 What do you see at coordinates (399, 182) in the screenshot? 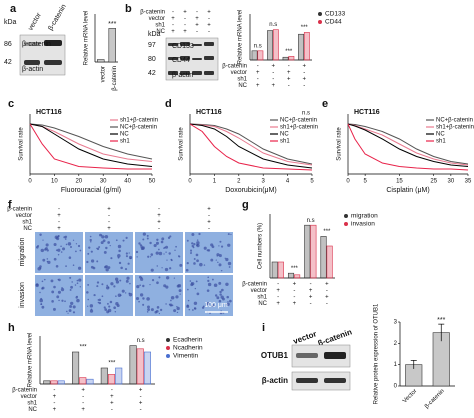
I see `x-tick-label: 15` at bounding box center [399, 182].